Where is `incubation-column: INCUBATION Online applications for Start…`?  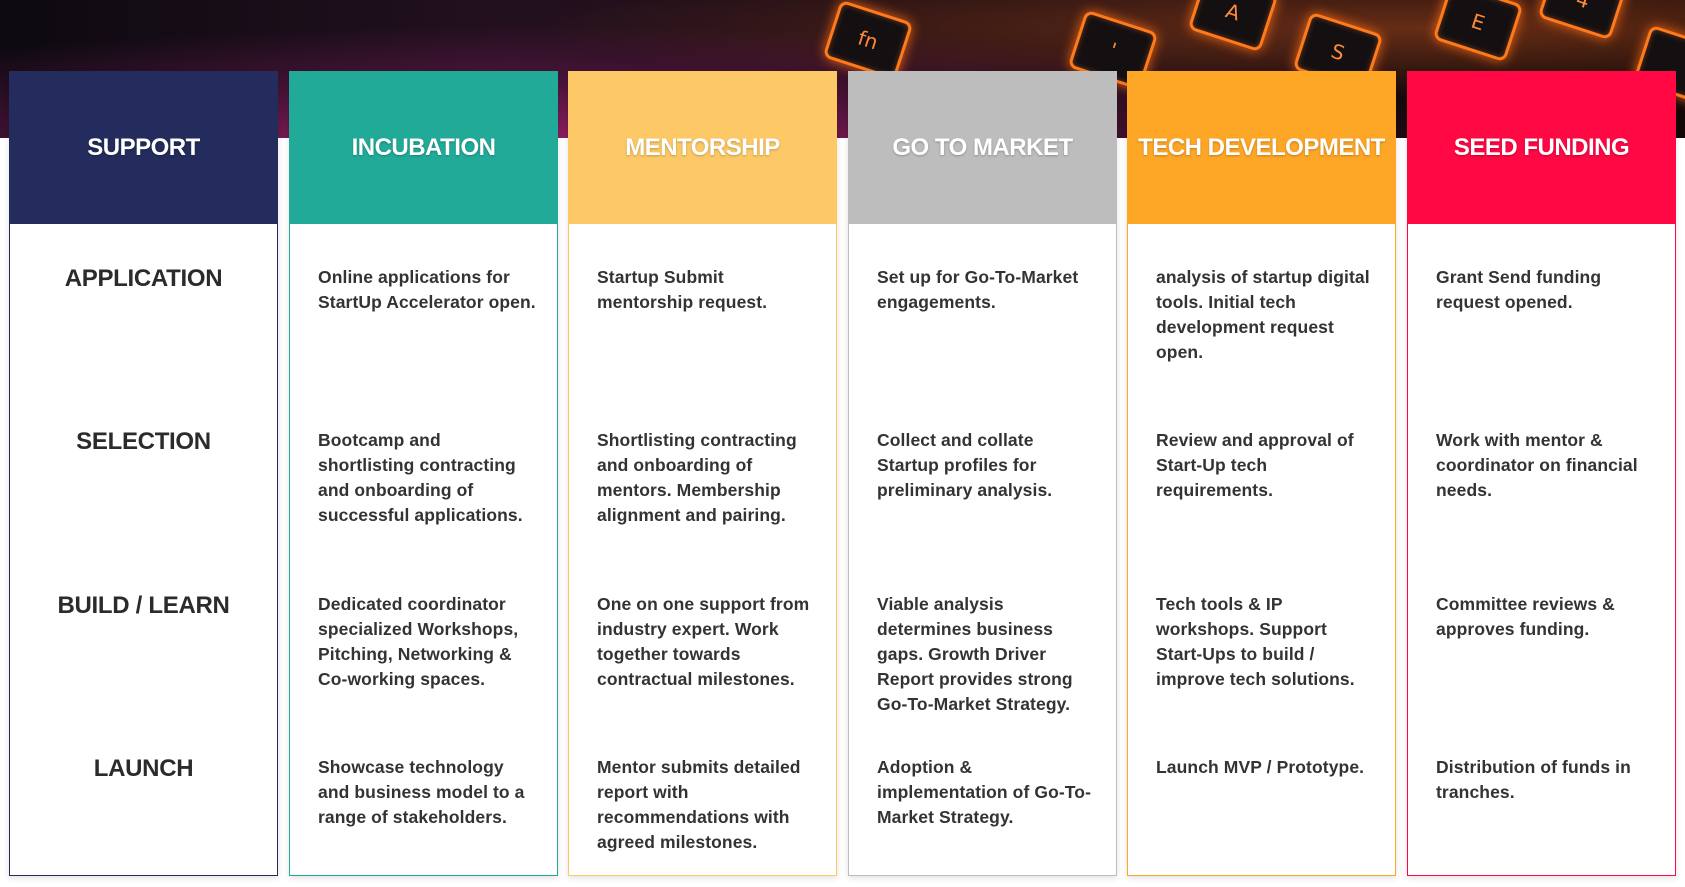 incubation-column: INCUBATION Online applications for Start… is located at coordinates (423, 473).